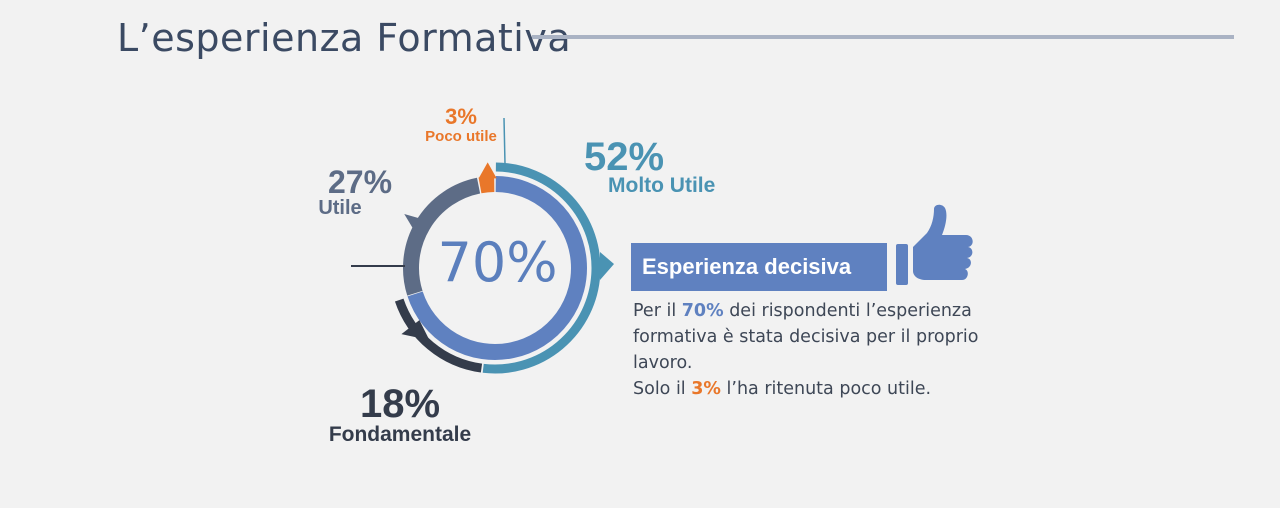 This screenshot has height=508, width=1280. Describe the element at coordinates (415, 330) in the screenshot. I see `arrow-fondamentale` at that location.